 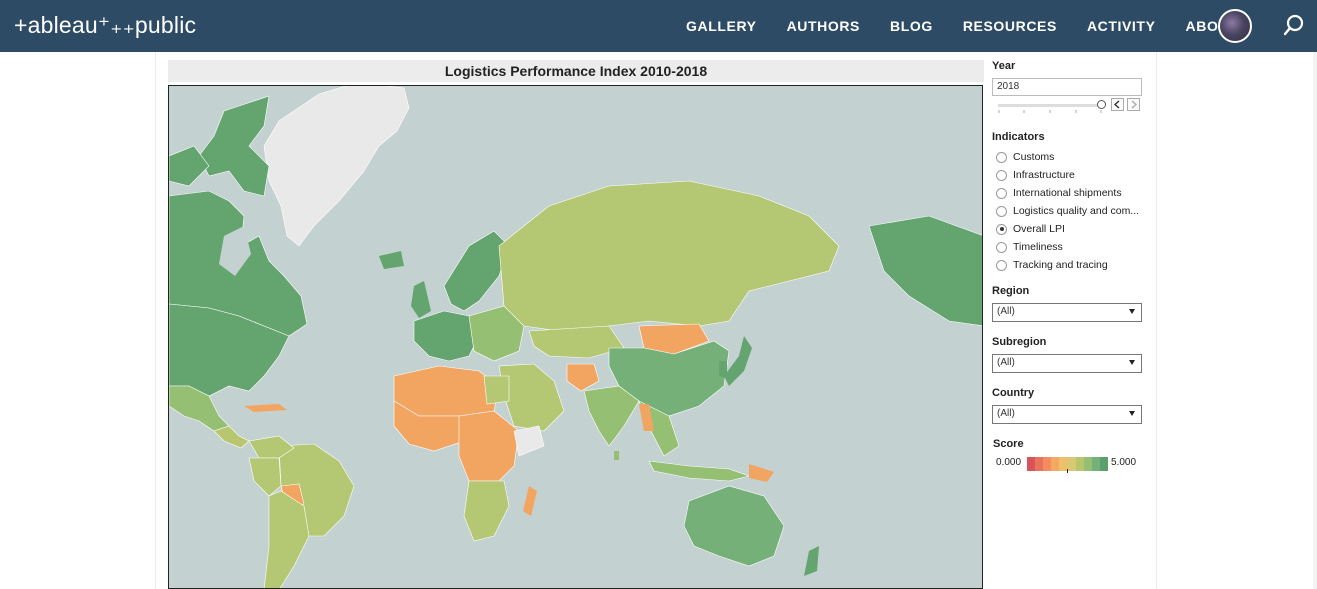 I want to click on region-caribbean, so click(x=265, y=408).